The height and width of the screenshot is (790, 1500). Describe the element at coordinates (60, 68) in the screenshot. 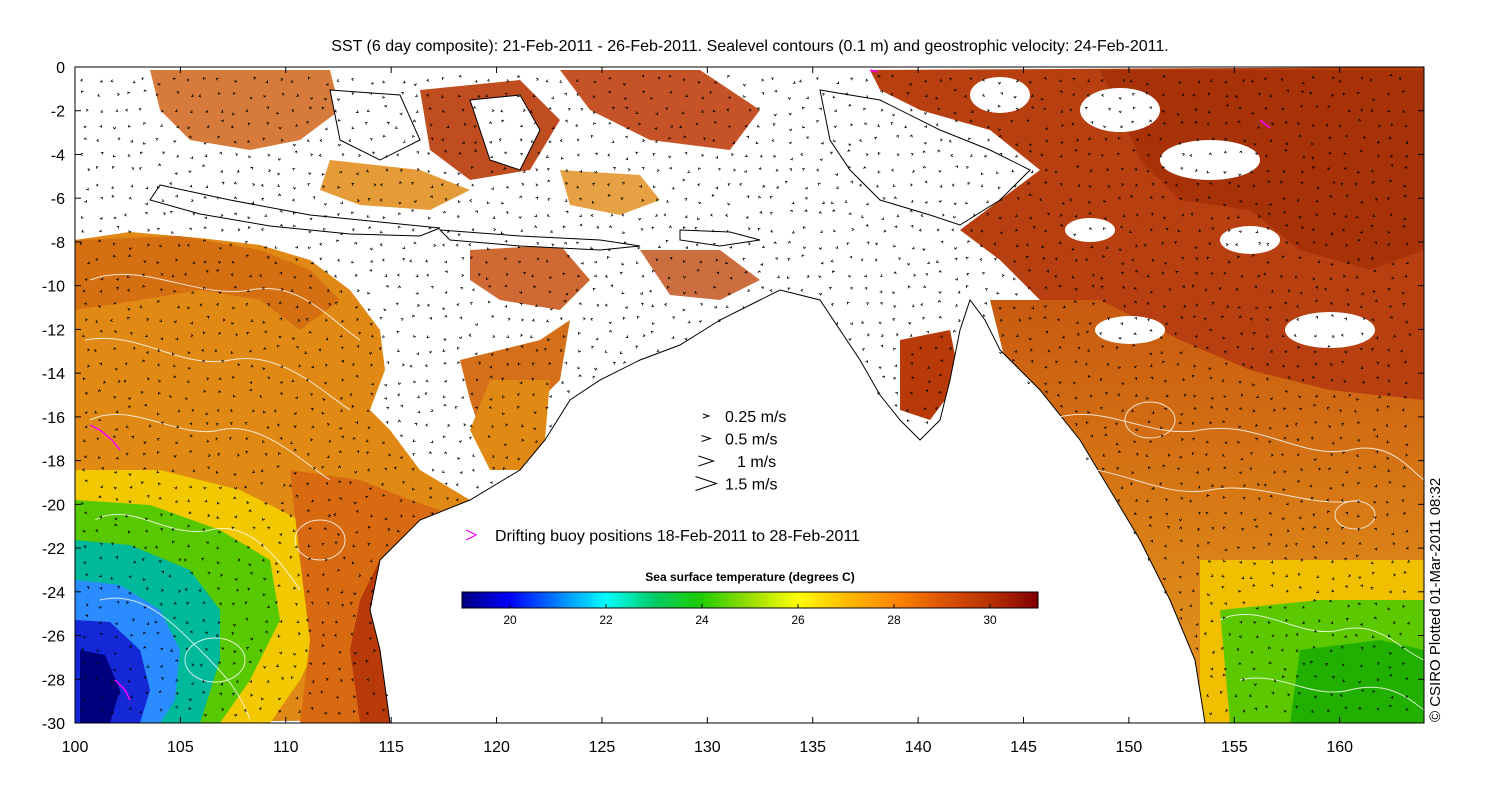

I see `y-tick-label: 0` at that location.